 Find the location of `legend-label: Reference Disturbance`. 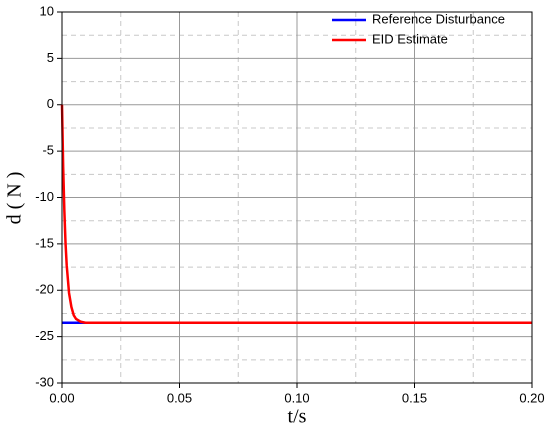

legend-label: Reference Disturbance is located at coordinates (438, 18).